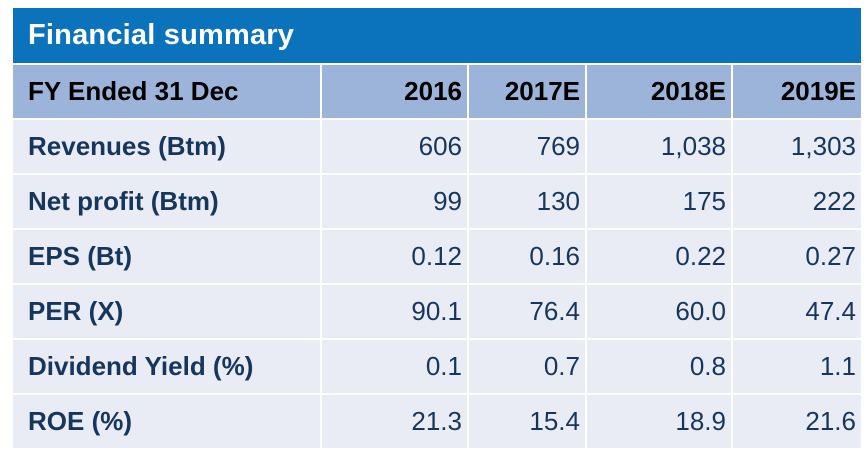  I want to click on value-cell: 130, so click(527, 201).